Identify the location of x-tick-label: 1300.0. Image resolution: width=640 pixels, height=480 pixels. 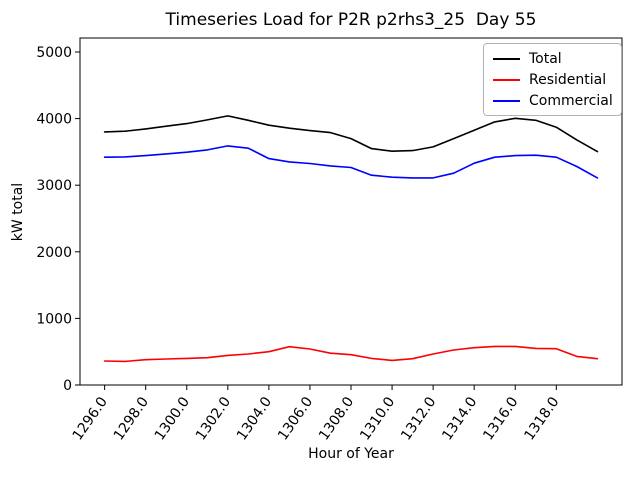
(172, 418).